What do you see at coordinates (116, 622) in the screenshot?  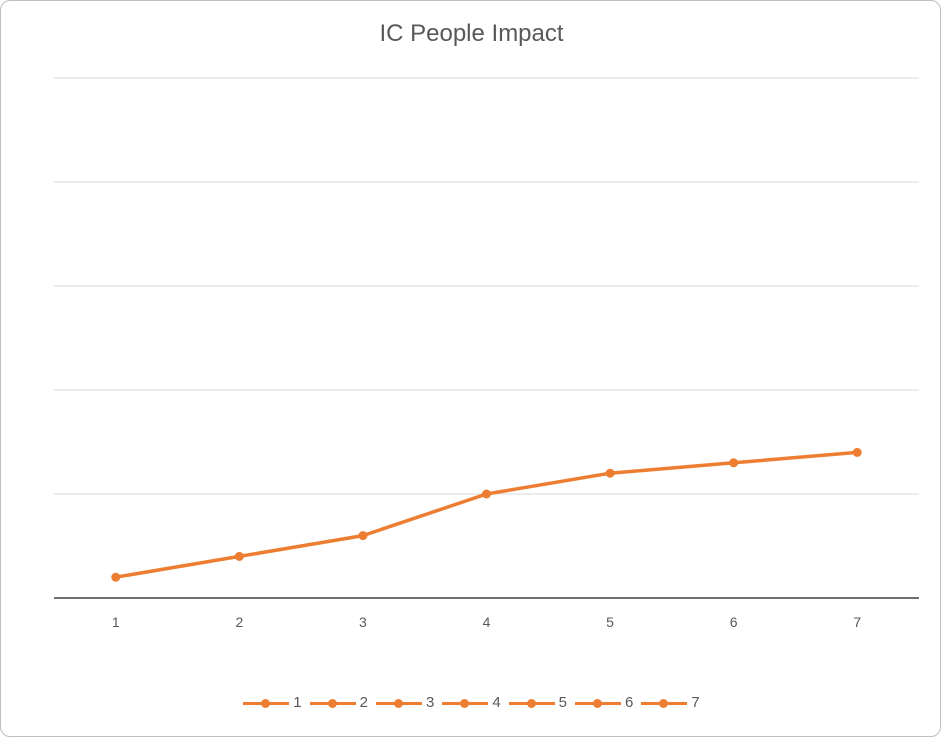 I see `x-tick-label: 1` at bounding box center [116, 622].